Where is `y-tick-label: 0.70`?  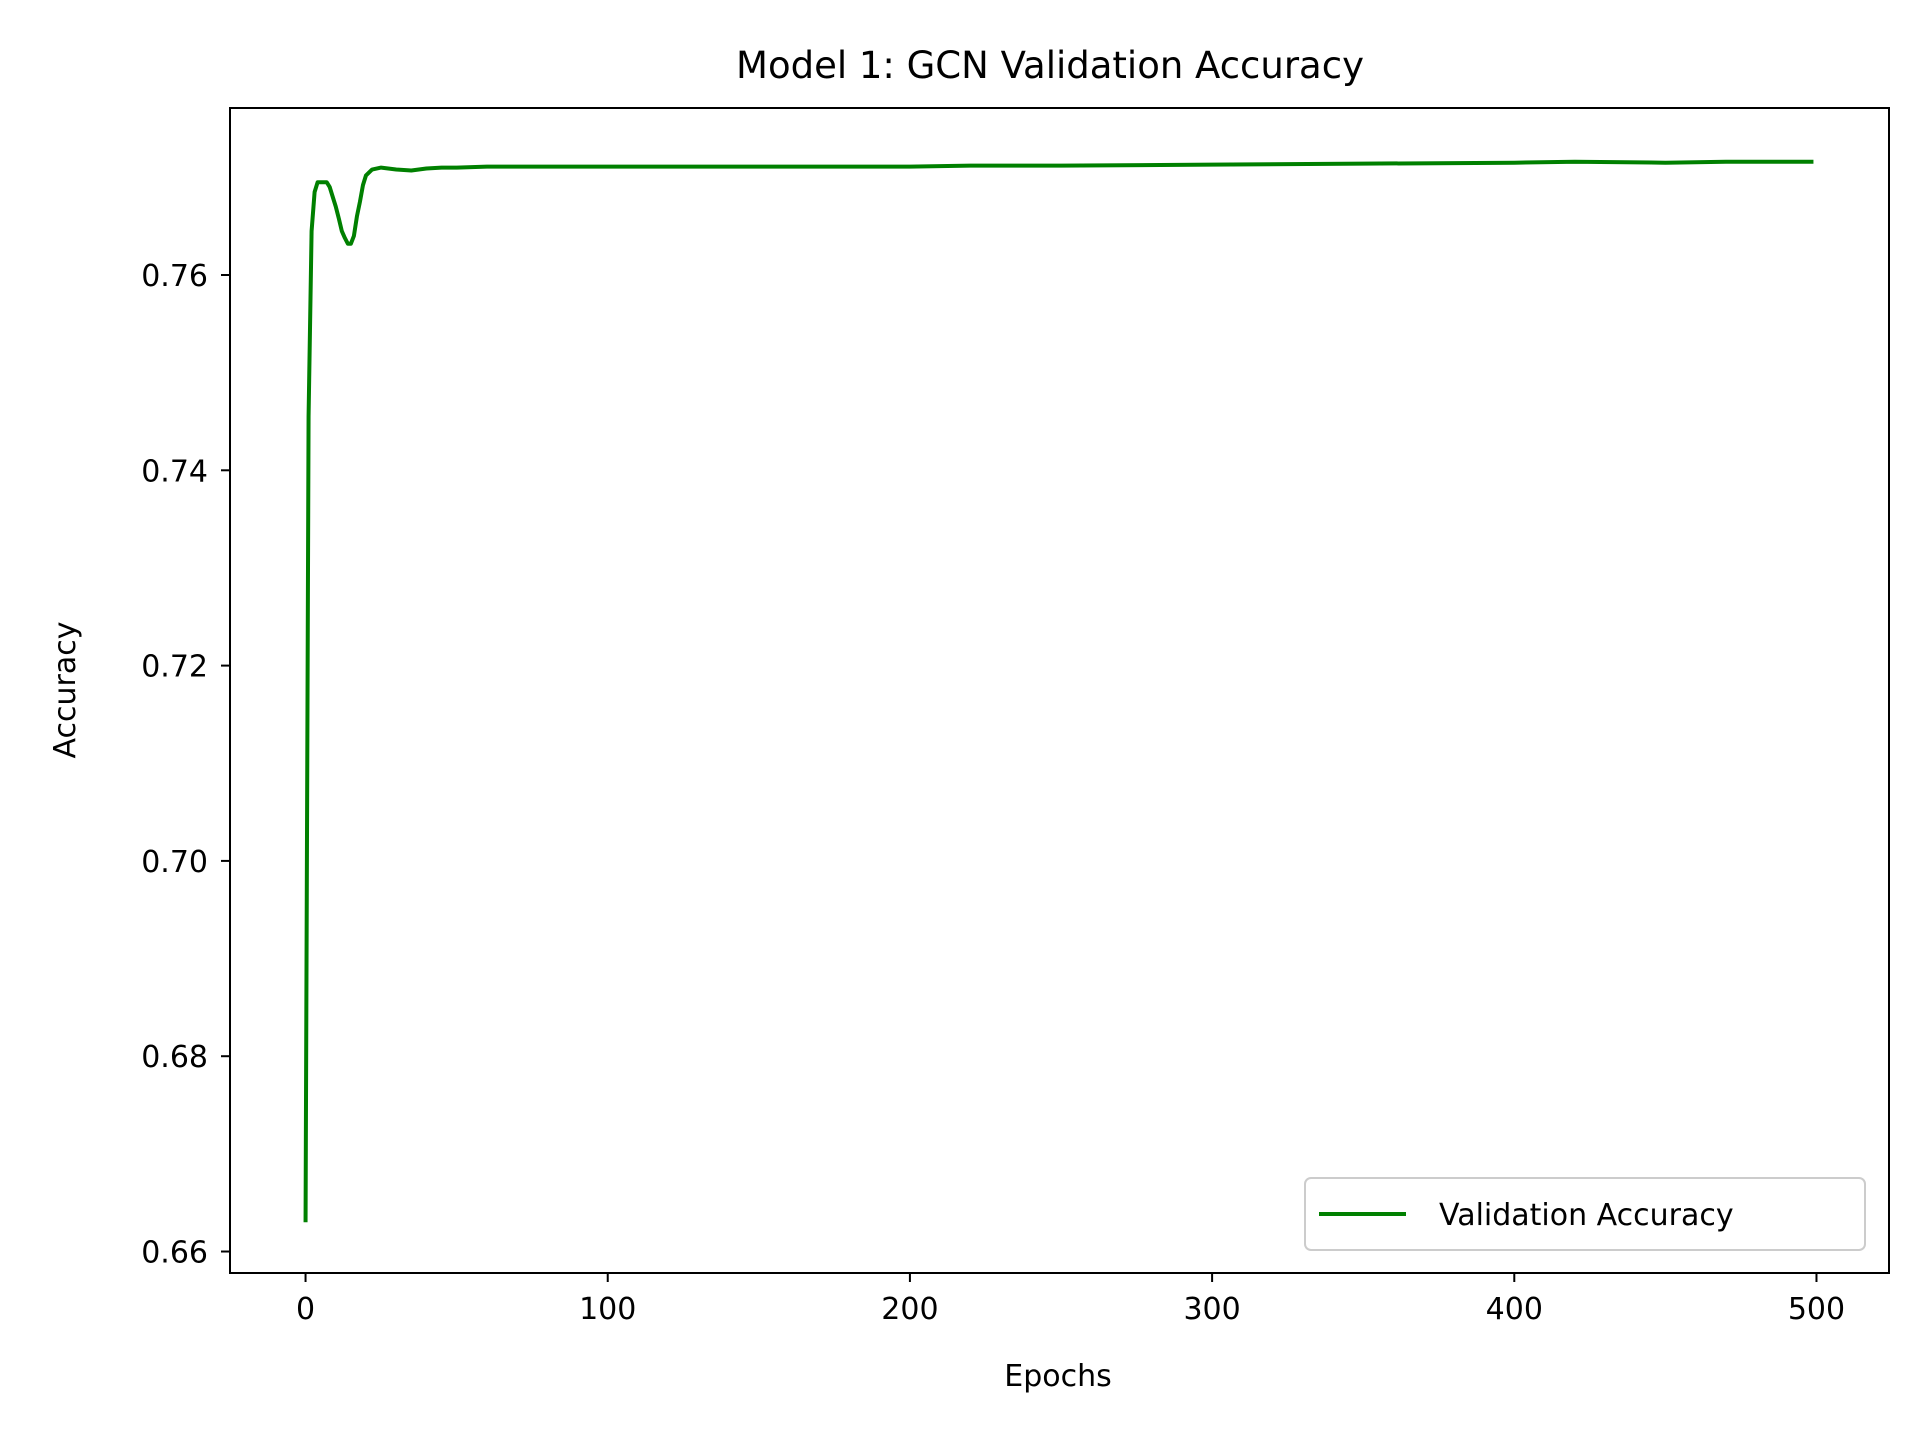 y-tick-label: 0.70 is located at coordinates (174, 862).